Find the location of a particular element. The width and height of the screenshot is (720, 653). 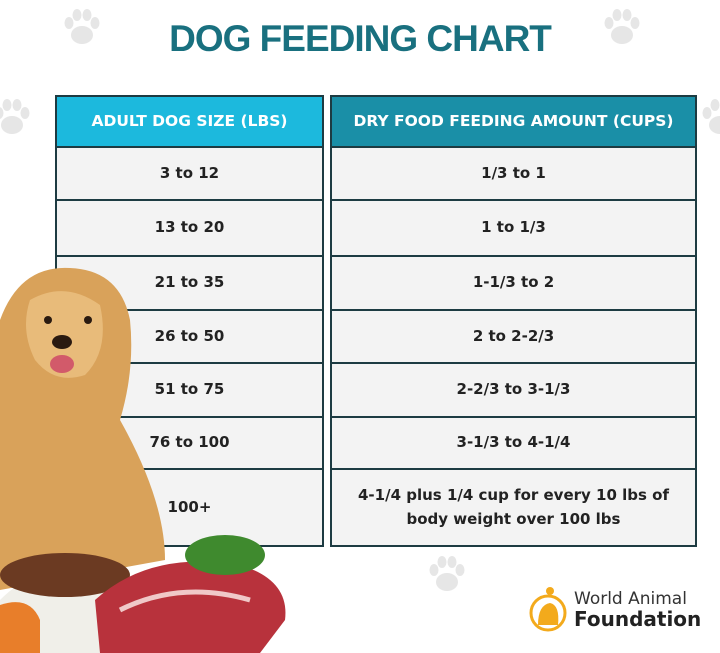

logo-line-2: Foundation is located at coordinates (638, 619).